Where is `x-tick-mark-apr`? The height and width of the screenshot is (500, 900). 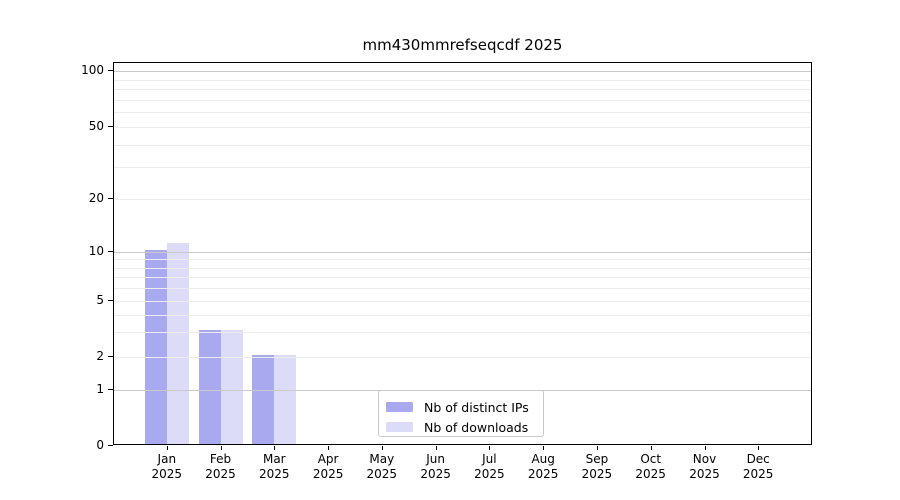
x-tick-mark-apr is located at coordinates (329, 448).